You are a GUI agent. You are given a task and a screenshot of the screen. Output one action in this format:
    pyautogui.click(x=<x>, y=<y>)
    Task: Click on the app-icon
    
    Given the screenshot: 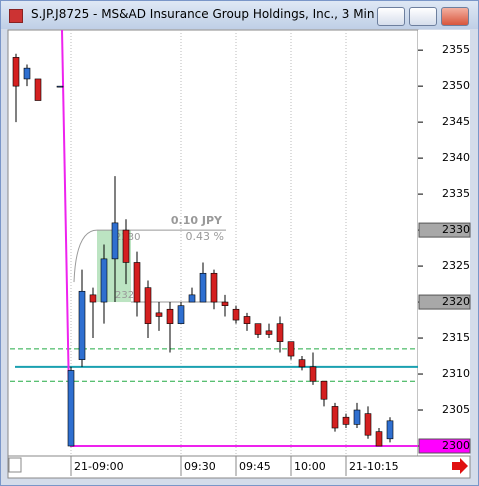 What is the action you would take?
    pyautogui.click(x=16, y=16)
    